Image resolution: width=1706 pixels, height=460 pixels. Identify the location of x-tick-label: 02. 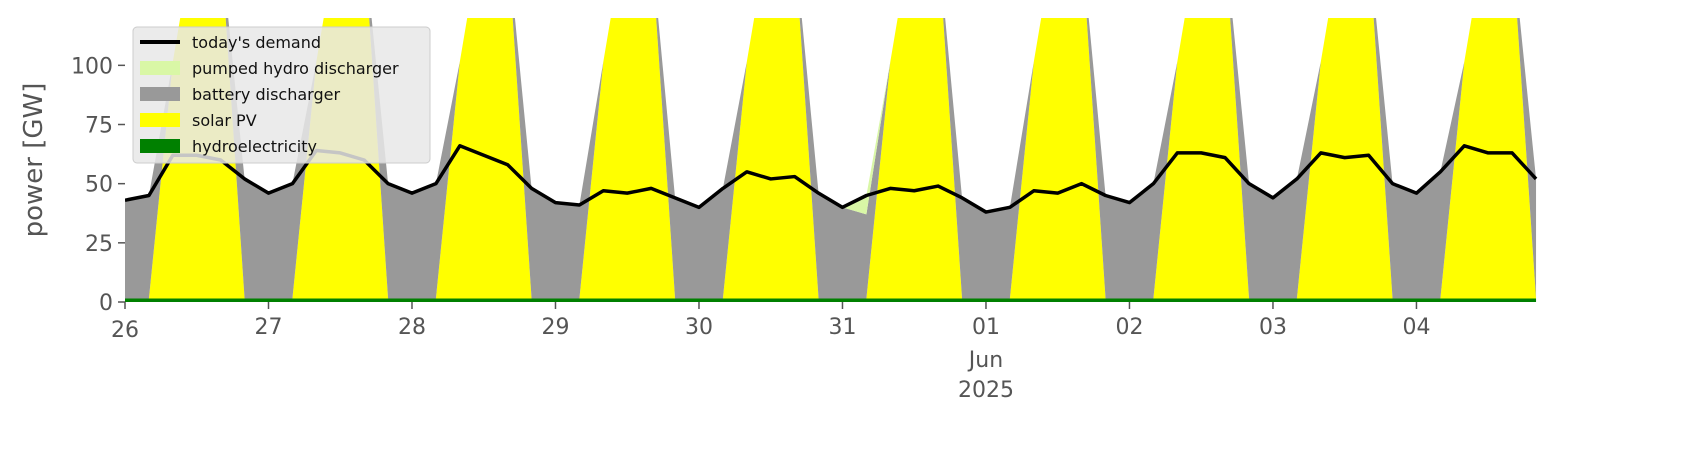
(1129, 327).